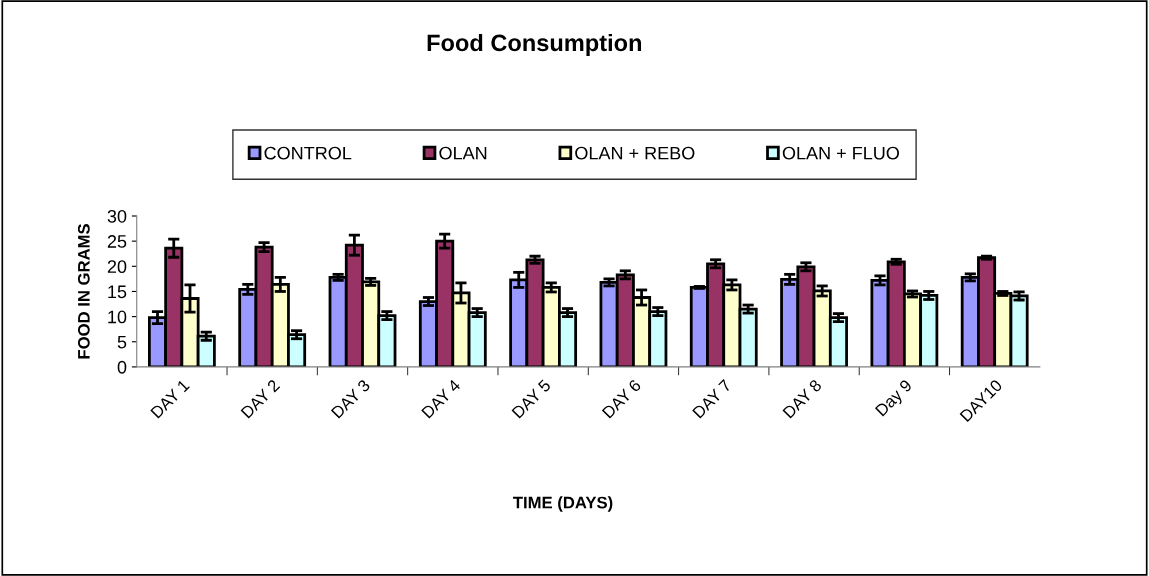 The width and height of the screenshot is (1149, 576). What do you see at coordinates (117, 267) in the screenshot?
I see `y-tick-label: 20` at bounding box center [117, 267].